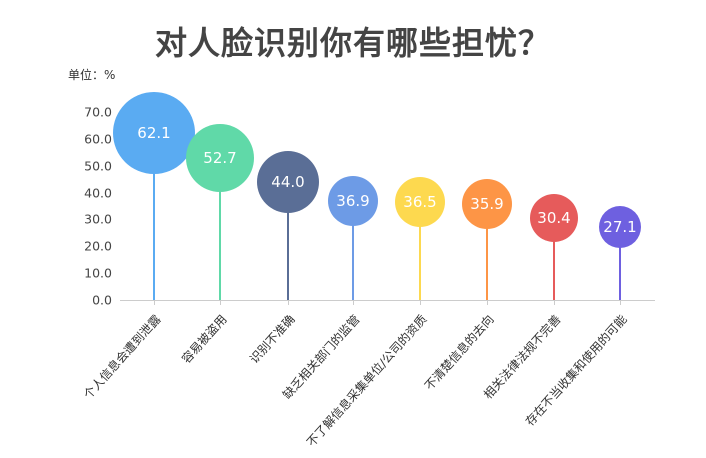 The height and width of the screenshot is (458, 706). I want to click on x-category-label: 不了解信息采集单位/公司的资质, so click(367, 381).